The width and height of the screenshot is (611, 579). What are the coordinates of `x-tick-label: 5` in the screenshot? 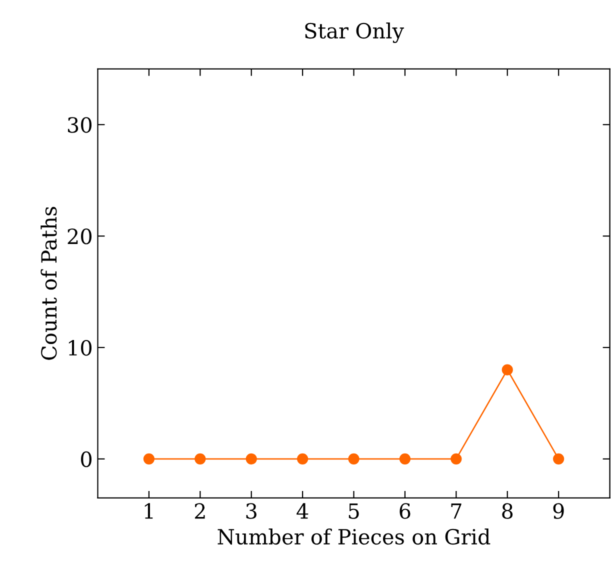 It's located at (353, 511).